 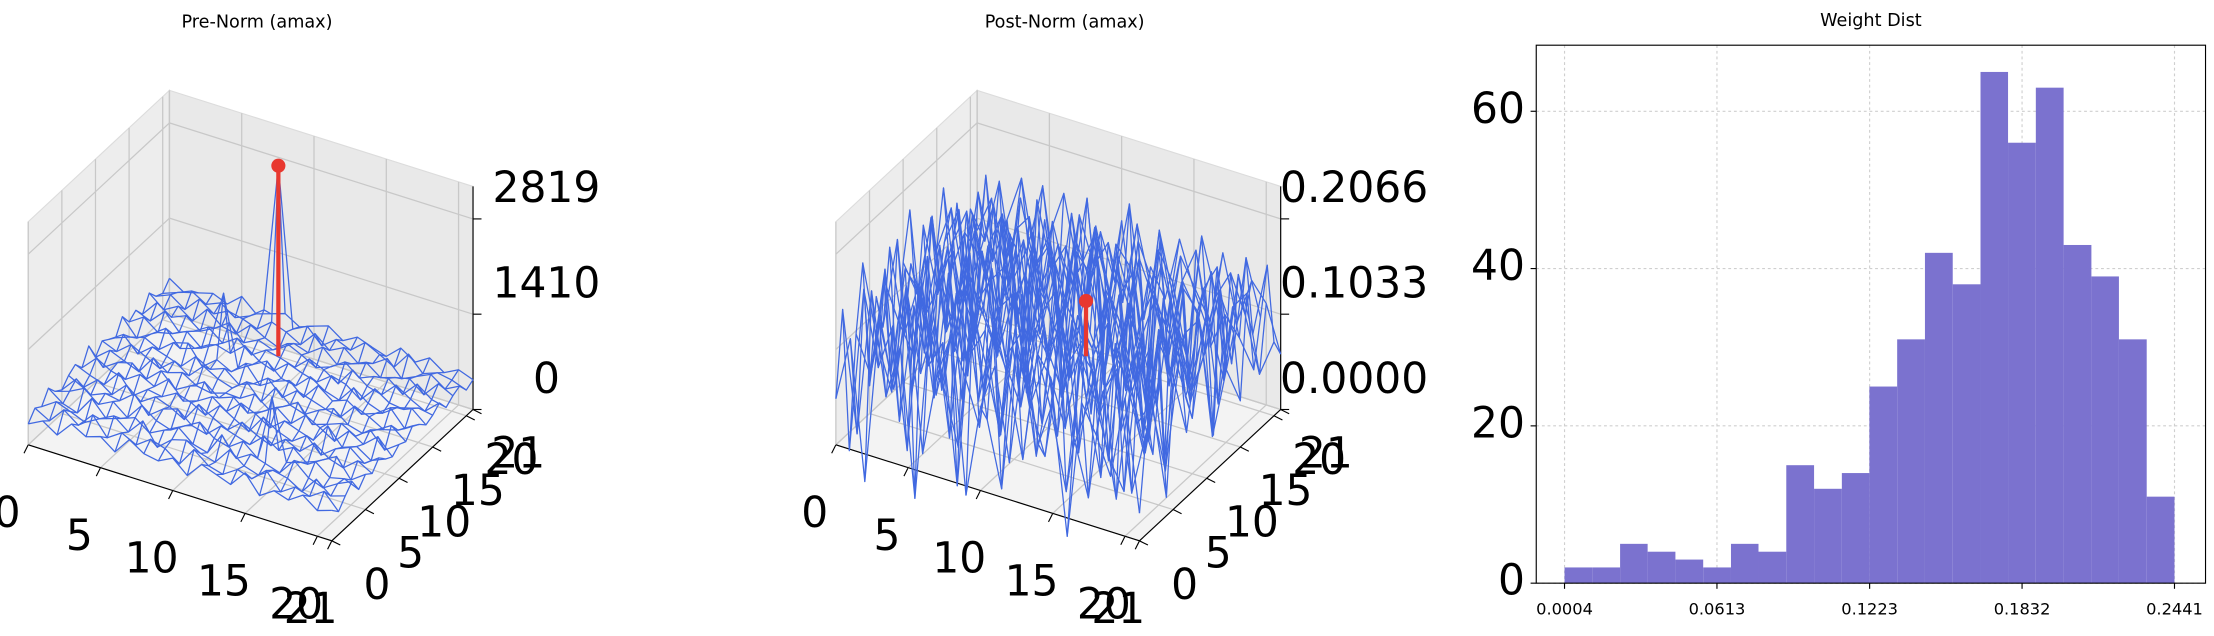 I want to click on y-axis, so click(x=1210, y=475).